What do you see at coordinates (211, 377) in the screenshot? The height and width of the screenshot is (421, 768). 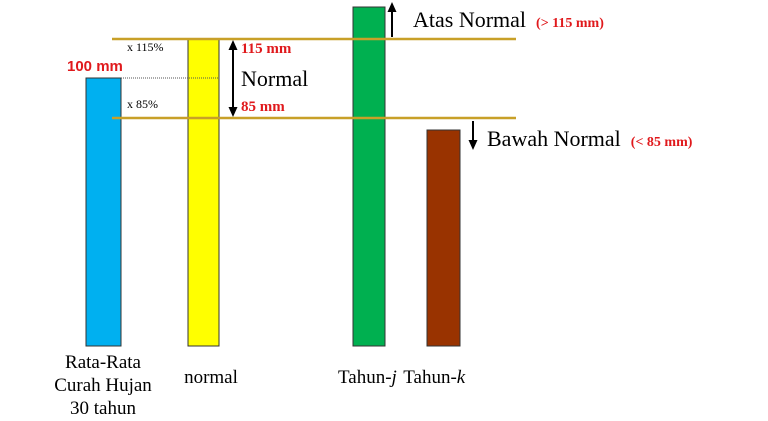 I see `normal-caption: normal` at bounding box center [211, 377].